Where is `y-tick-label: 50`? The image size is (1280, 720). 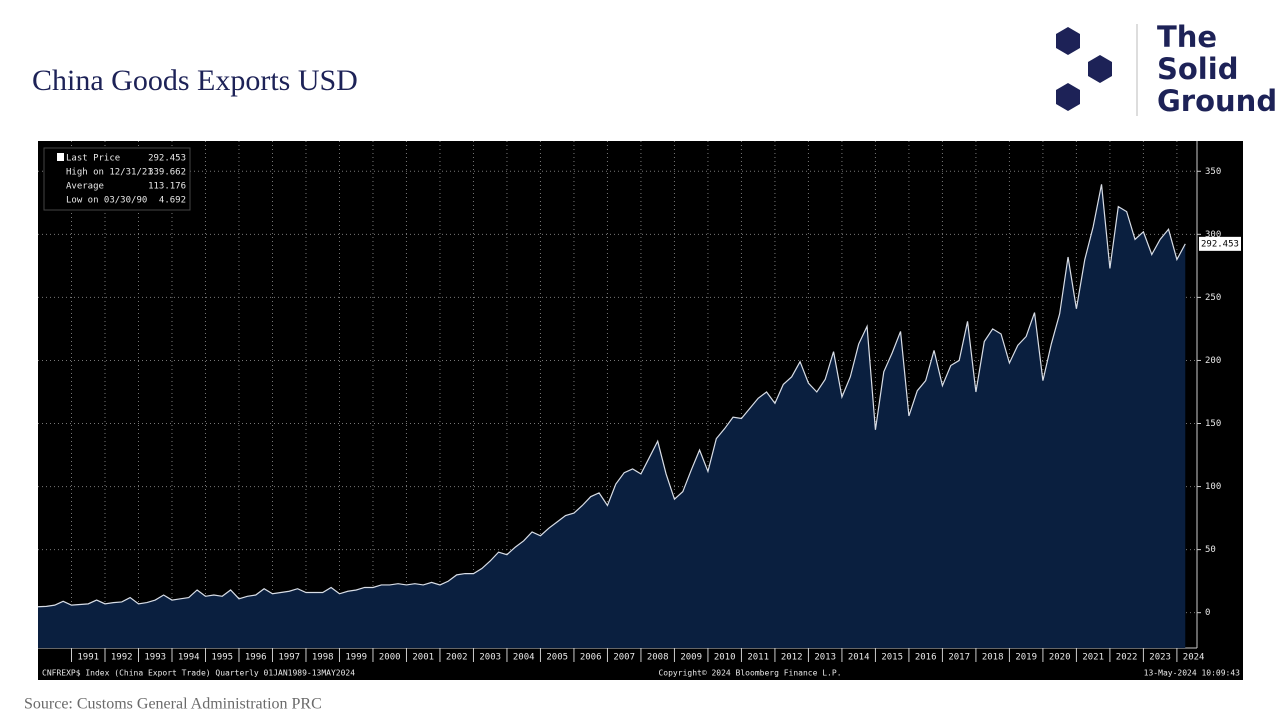 y-tick-label: 50 is located at coordinates (1210, 550).